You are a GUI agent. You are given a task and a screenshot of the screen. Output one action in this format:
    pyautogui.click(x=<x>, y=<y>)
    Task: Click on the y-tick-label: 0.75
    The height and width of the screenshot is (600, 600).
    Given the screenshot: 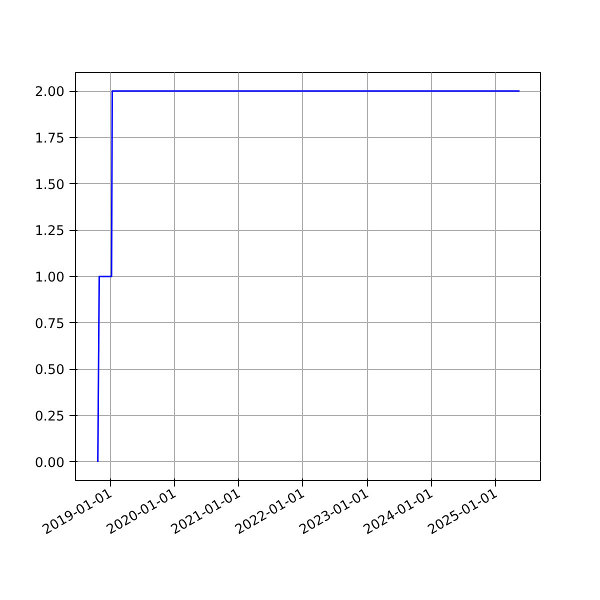 What is the action you would take?
    pyautogui.click(x=49, y=324)
    